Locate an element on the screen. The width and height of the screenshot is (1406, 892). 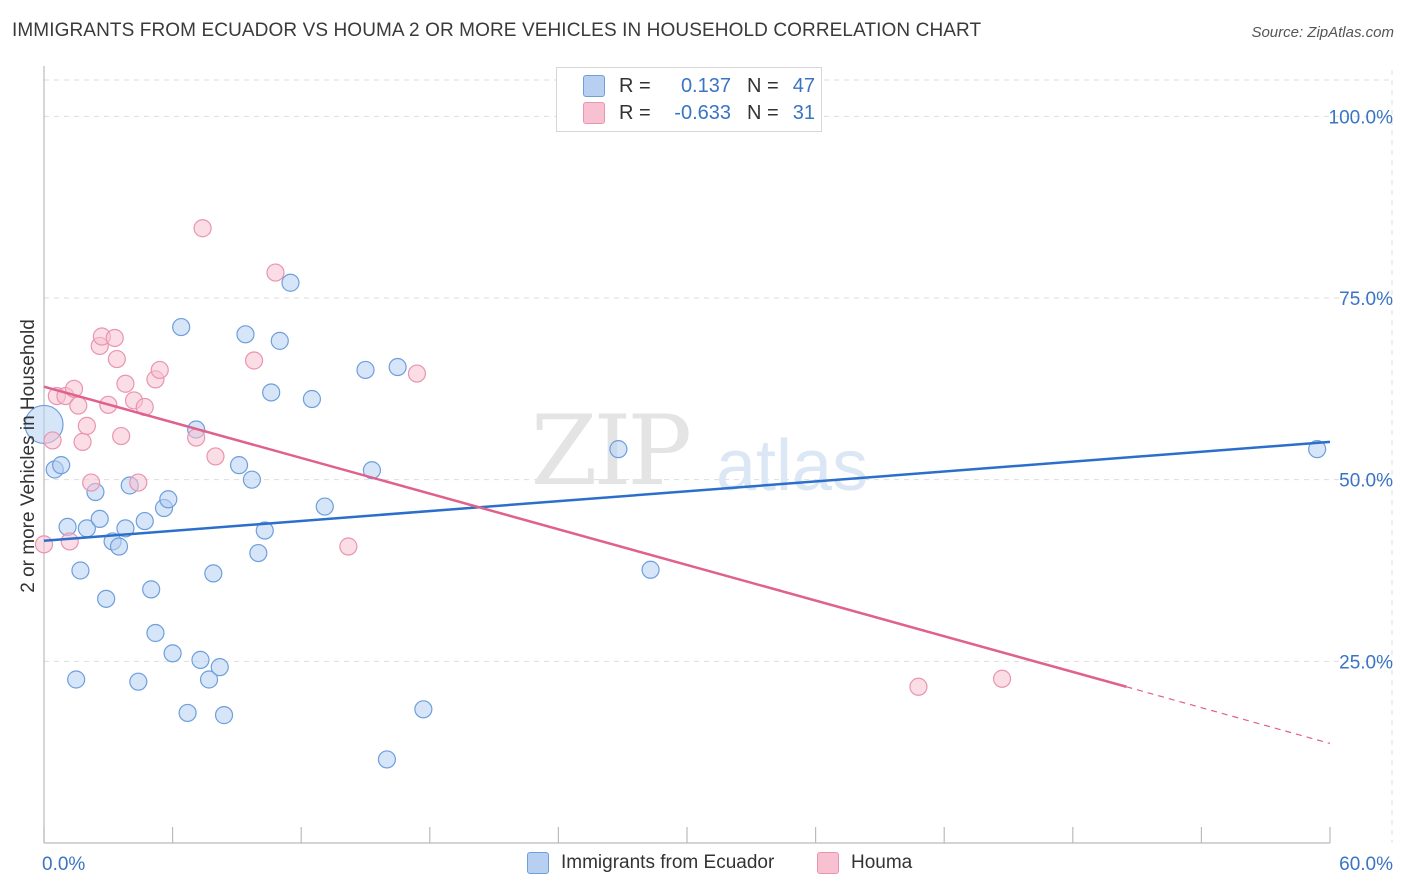
watermark-atlas: atlas is located at coordinates (792, 466).